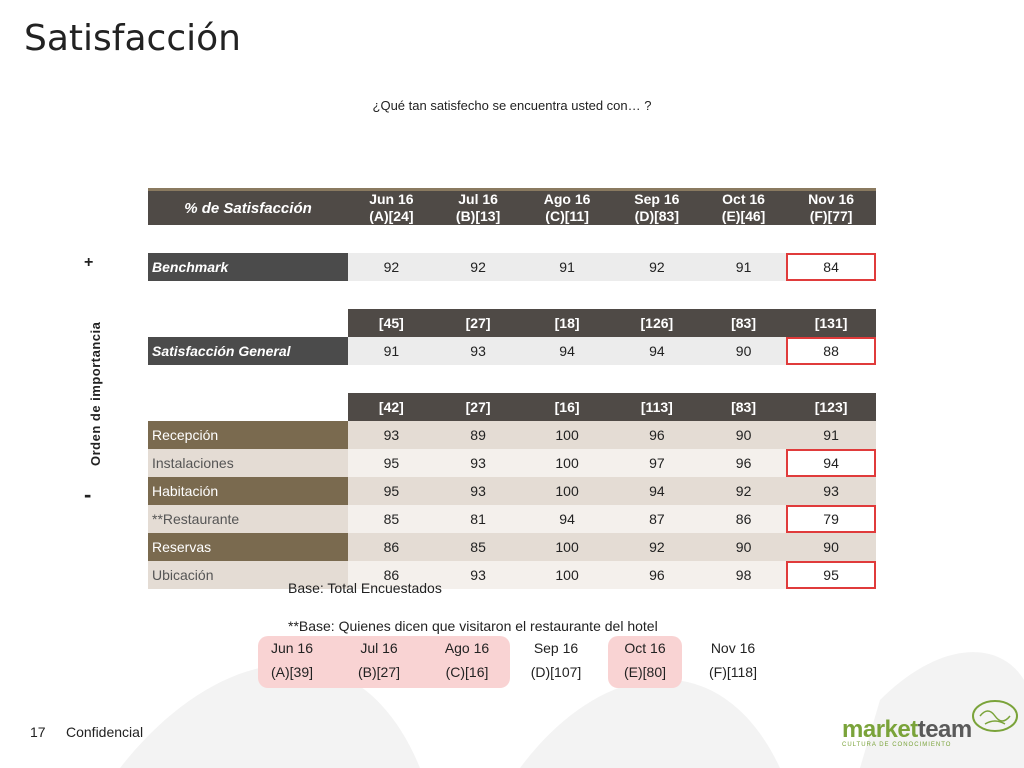 Image resolution: width=1024 pixels, height=768 pixels. I want to click on cell: 95, so click(391, 491).